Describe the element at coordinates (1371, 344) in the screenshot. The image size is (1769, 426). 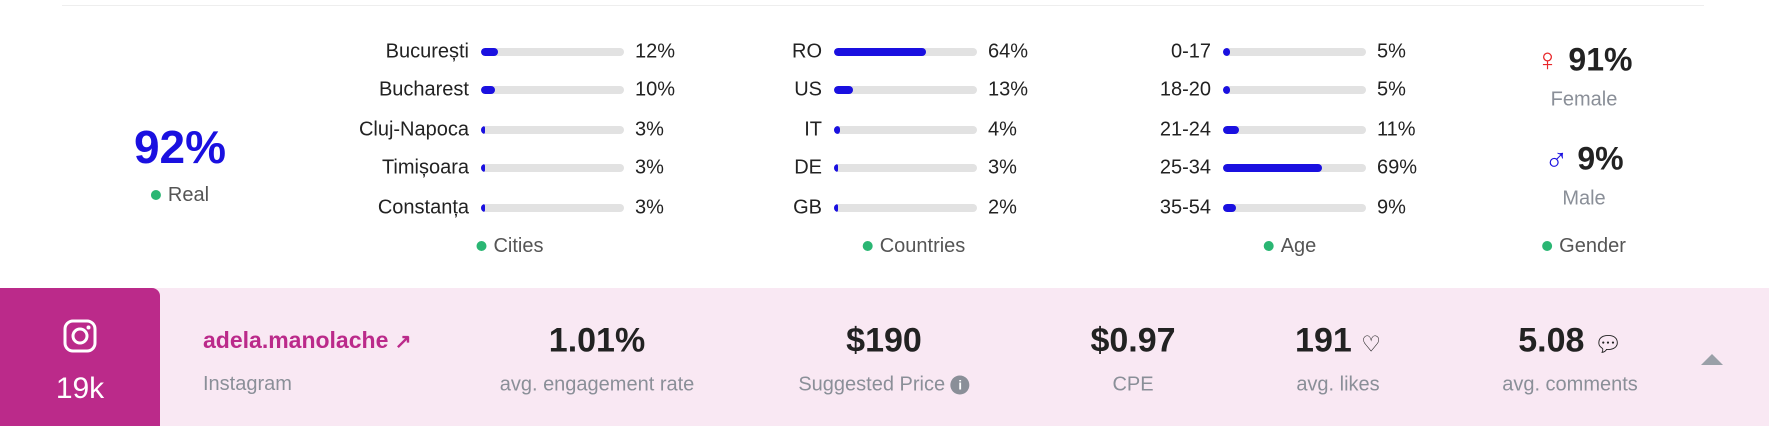
I see `heart-icon: ♡` at that location.